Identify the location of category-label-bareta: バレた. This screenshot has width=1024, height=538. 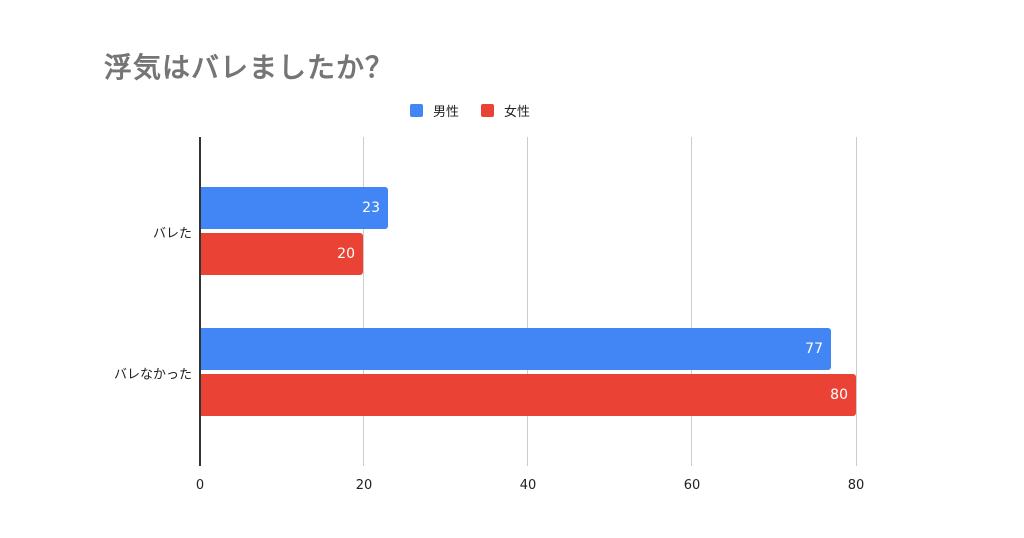
(172, 234).